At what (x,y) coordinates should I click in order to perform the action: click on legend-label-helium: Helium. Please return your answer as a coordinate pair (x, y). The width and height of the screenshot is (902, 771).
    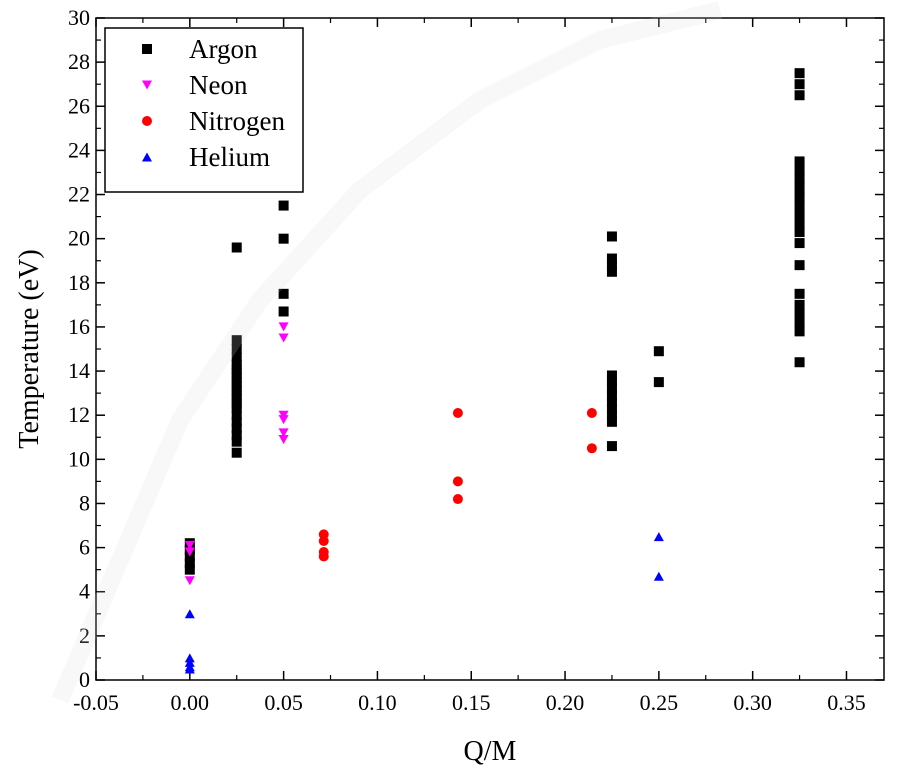
    Looking at the image, I should click on (229, 157).